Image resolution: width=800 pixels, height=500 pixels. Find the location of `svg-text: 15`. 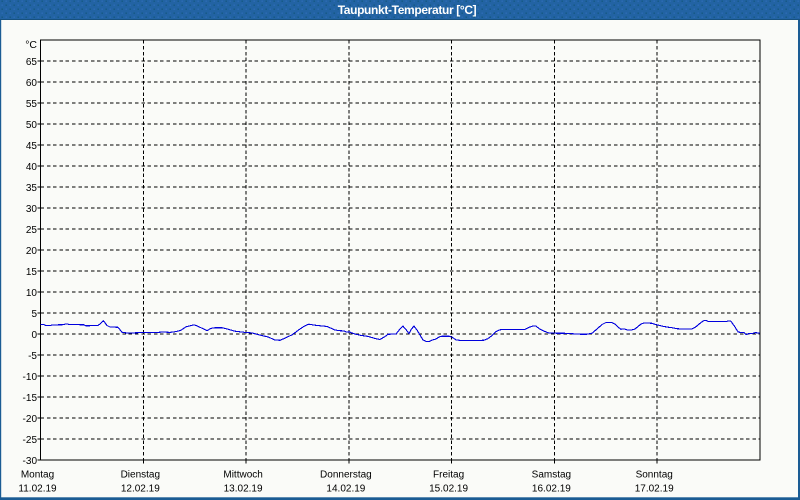

svg-text: 15 is located at coordinates (32, 272).